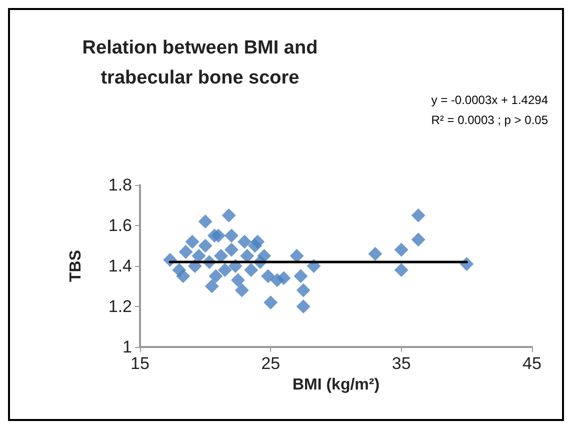 The image size is (572, 429). I want to click on y-tick-label: 1, so click(127, 347).